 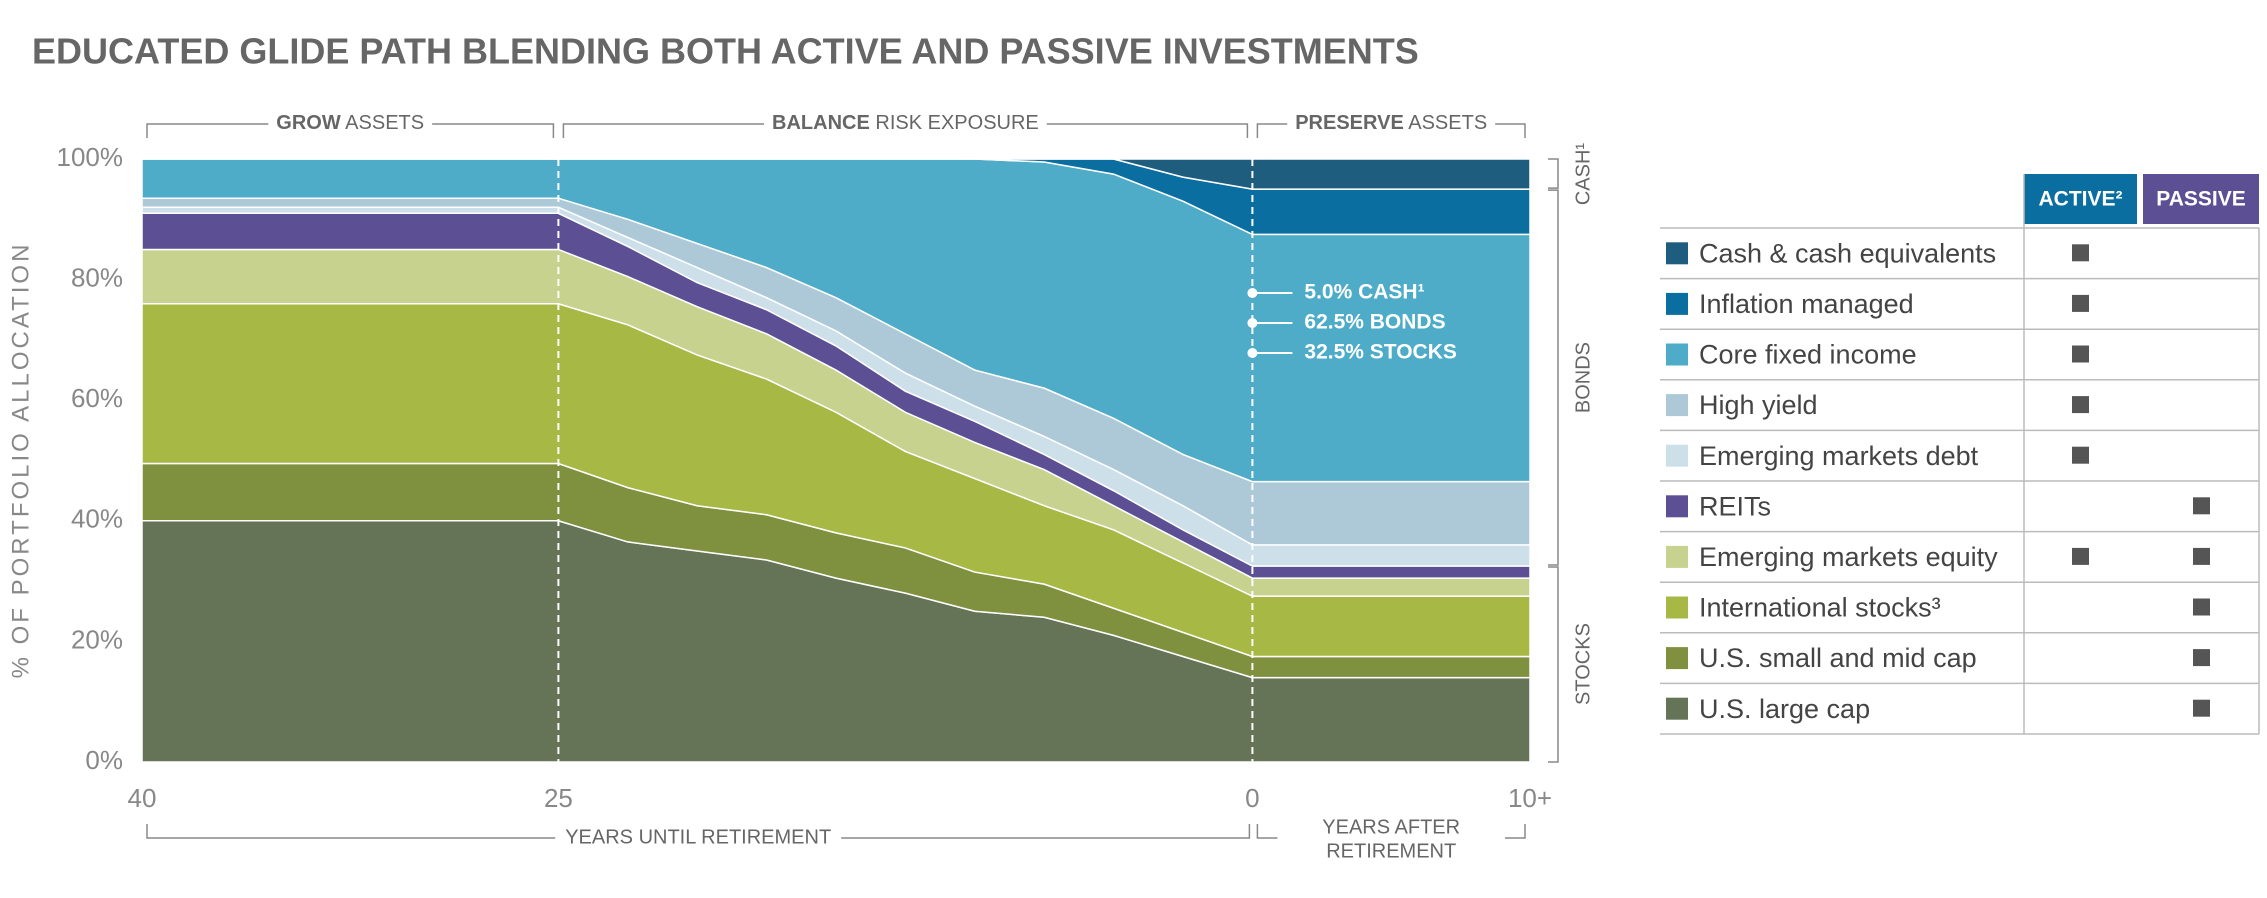 What do you see at coordinates (1735, 506) in the screenshot?
I see `legend-label: REITs` at bounding box center [1735, 506].